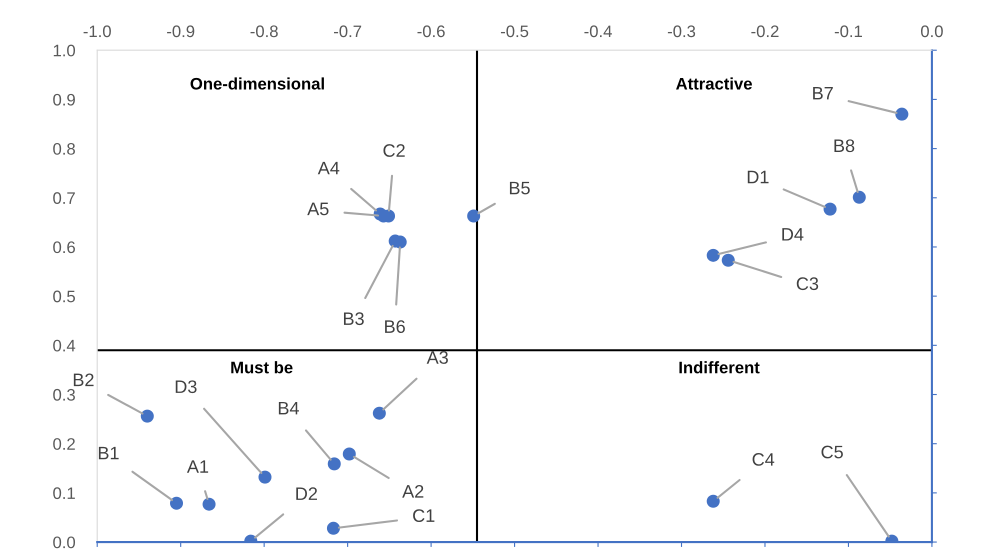 The image size is (982, 552). What do you see at coordinates (823, 93) in the screenshot?
I see `annotation: B7` at bounding box center [823, 93].